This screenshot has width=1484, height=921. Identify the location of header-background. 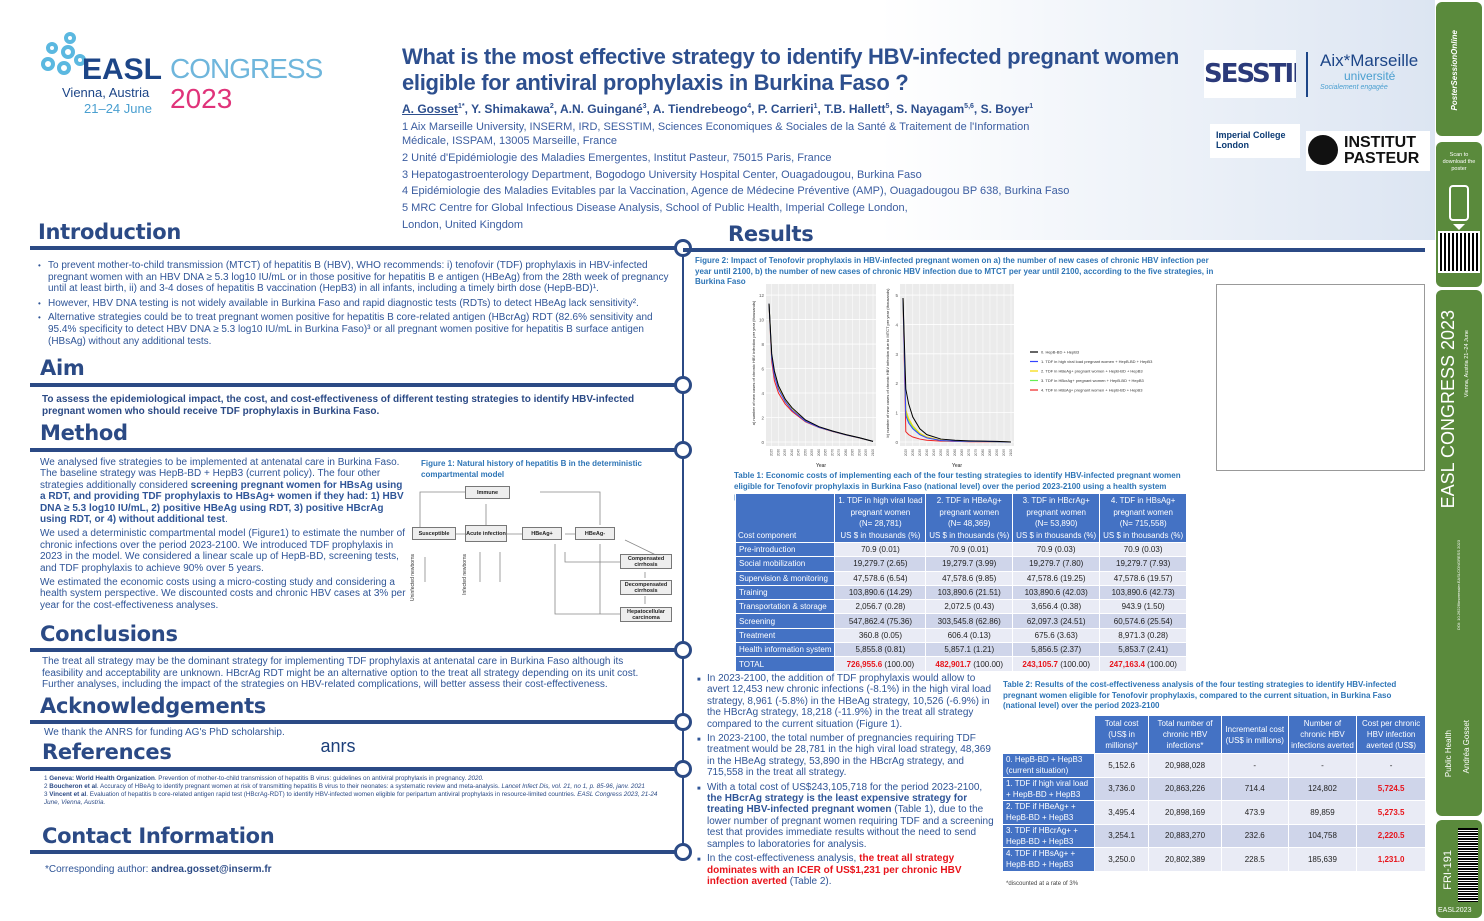
(1157, 120).